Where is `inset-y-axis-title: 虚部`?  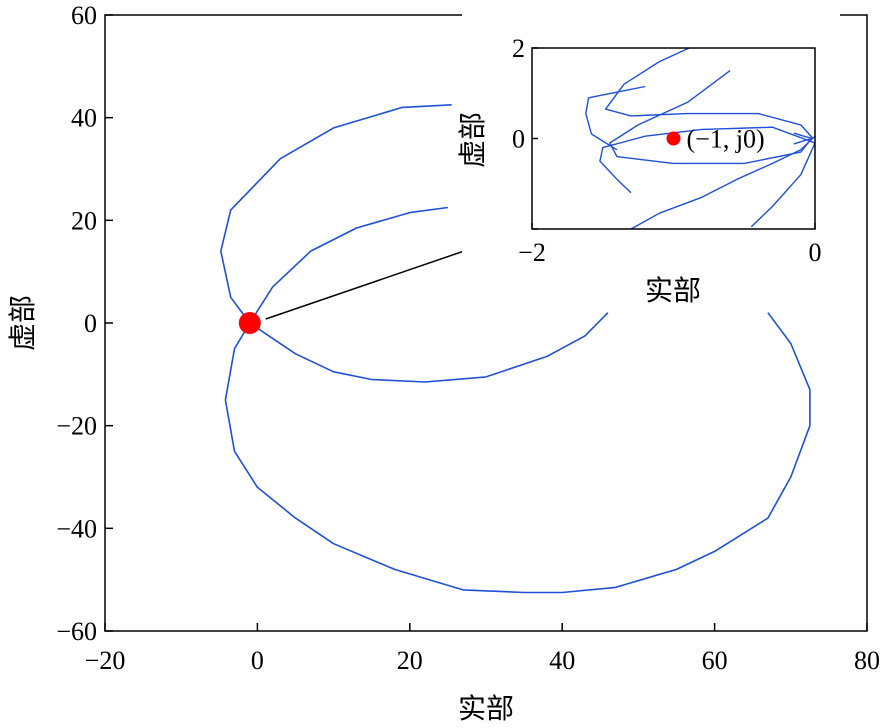 inset-y-axis-title: 虚部 is located at coordinates (472, 140).